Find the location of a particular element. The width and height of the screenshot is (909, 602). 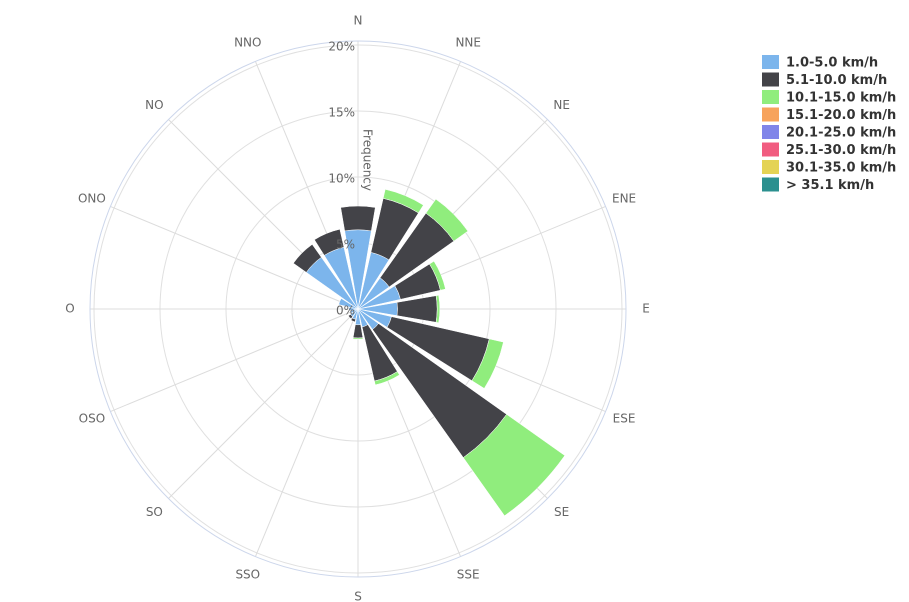

direction-label: ONO is located at coordinates (92, 198).